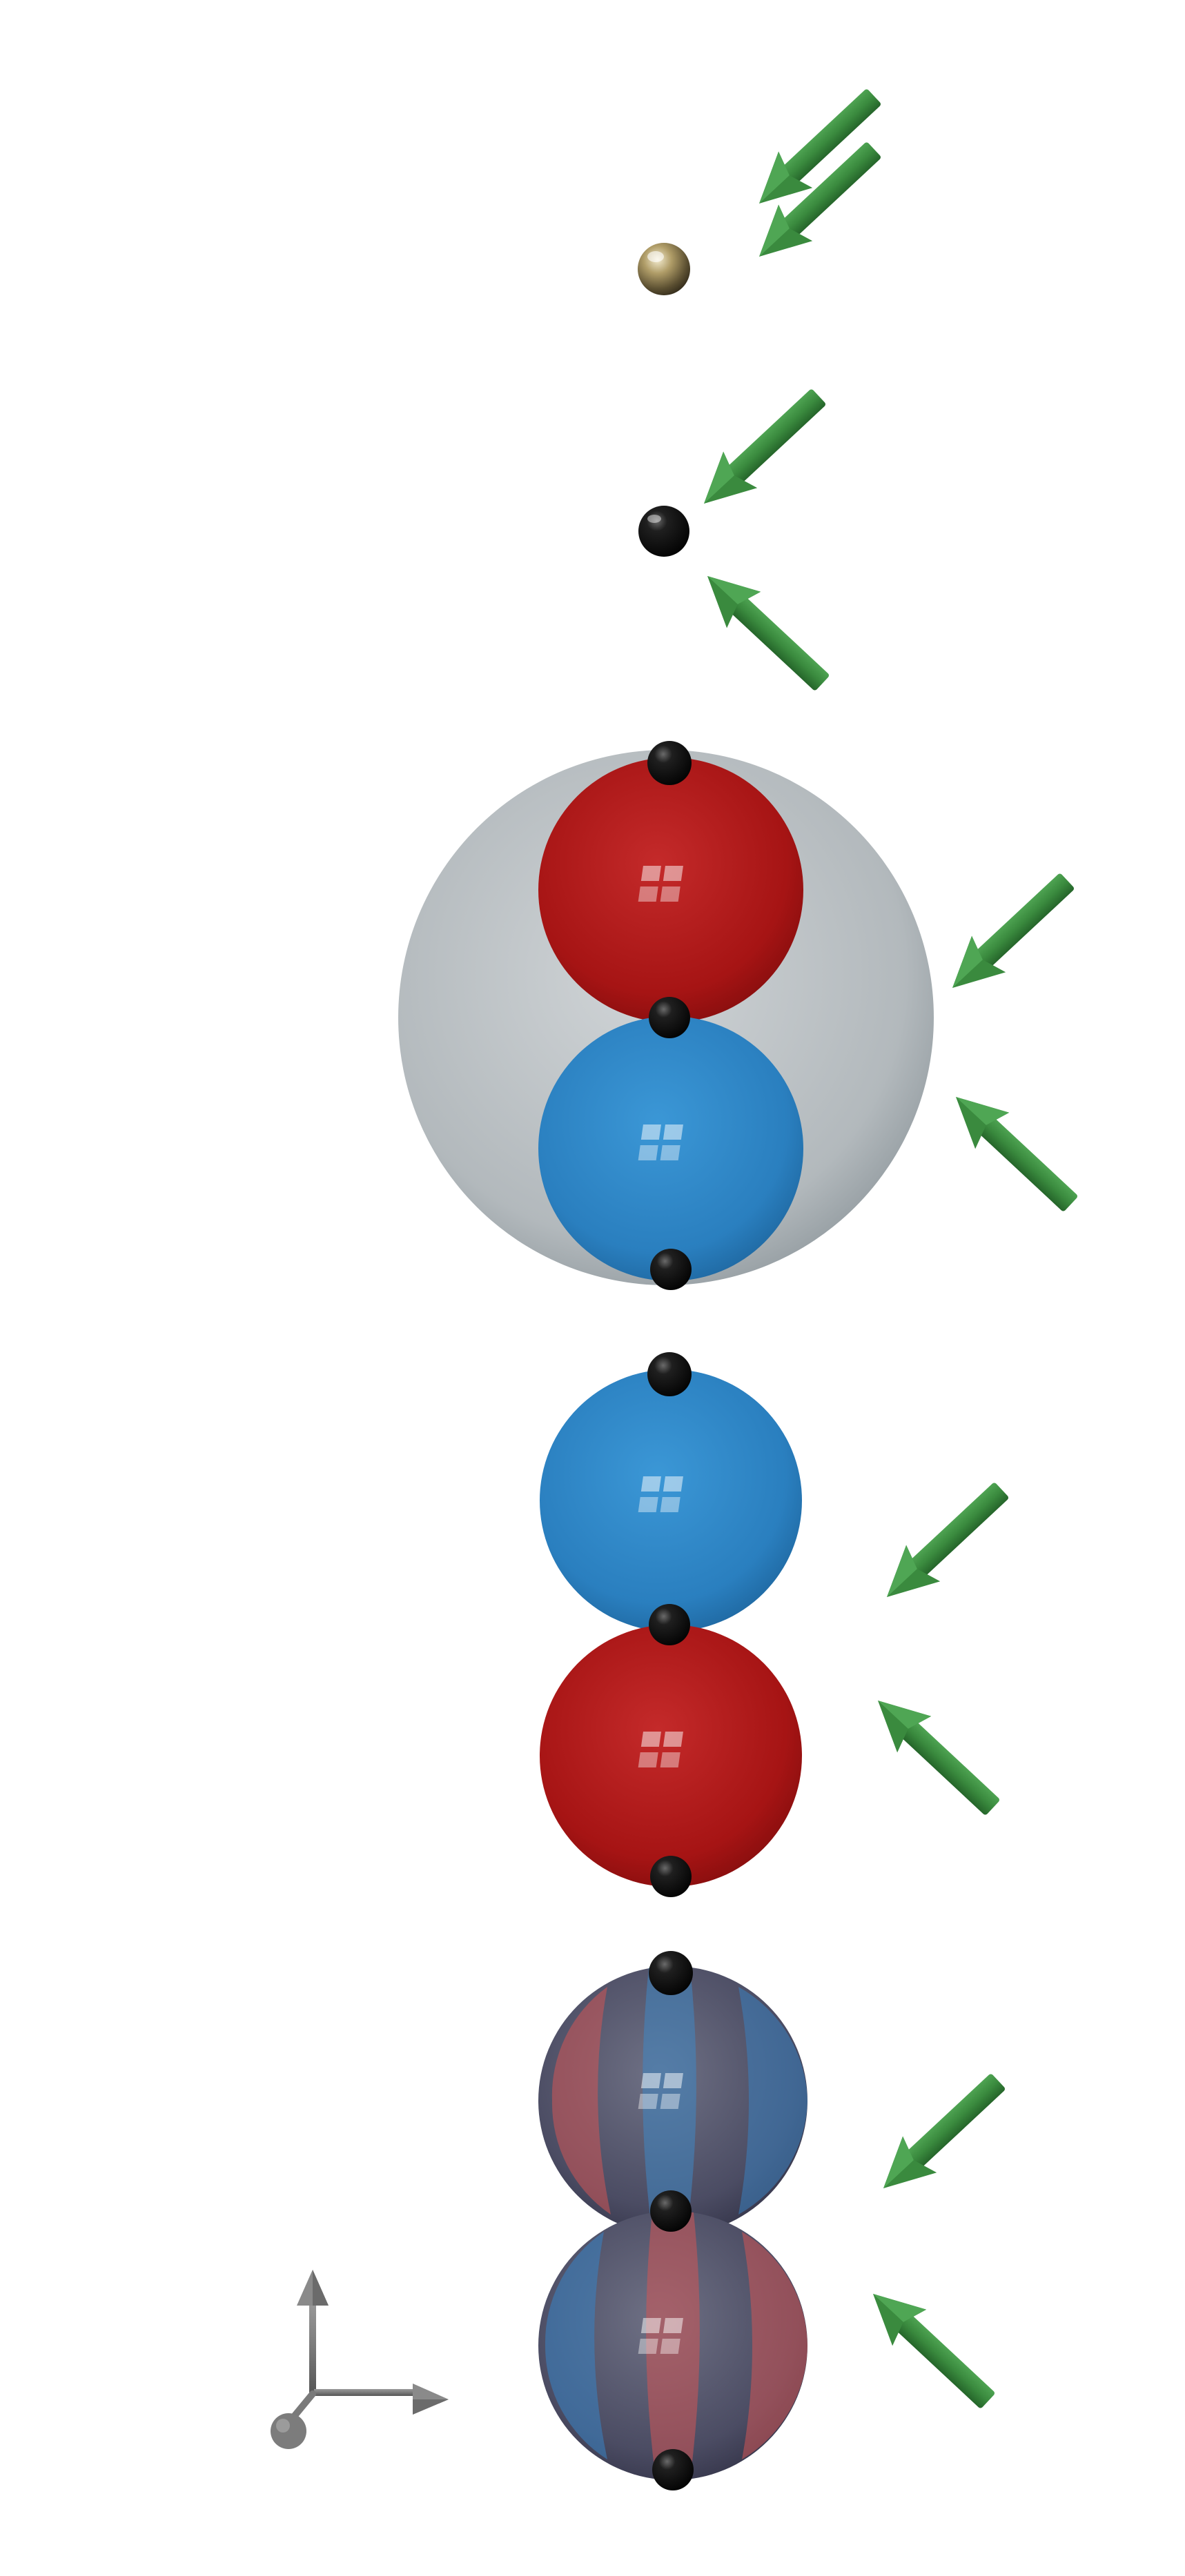 The width and height of the screenshot is (1185, 2576). I want to click on panel-black-atom, so click(739, 540).